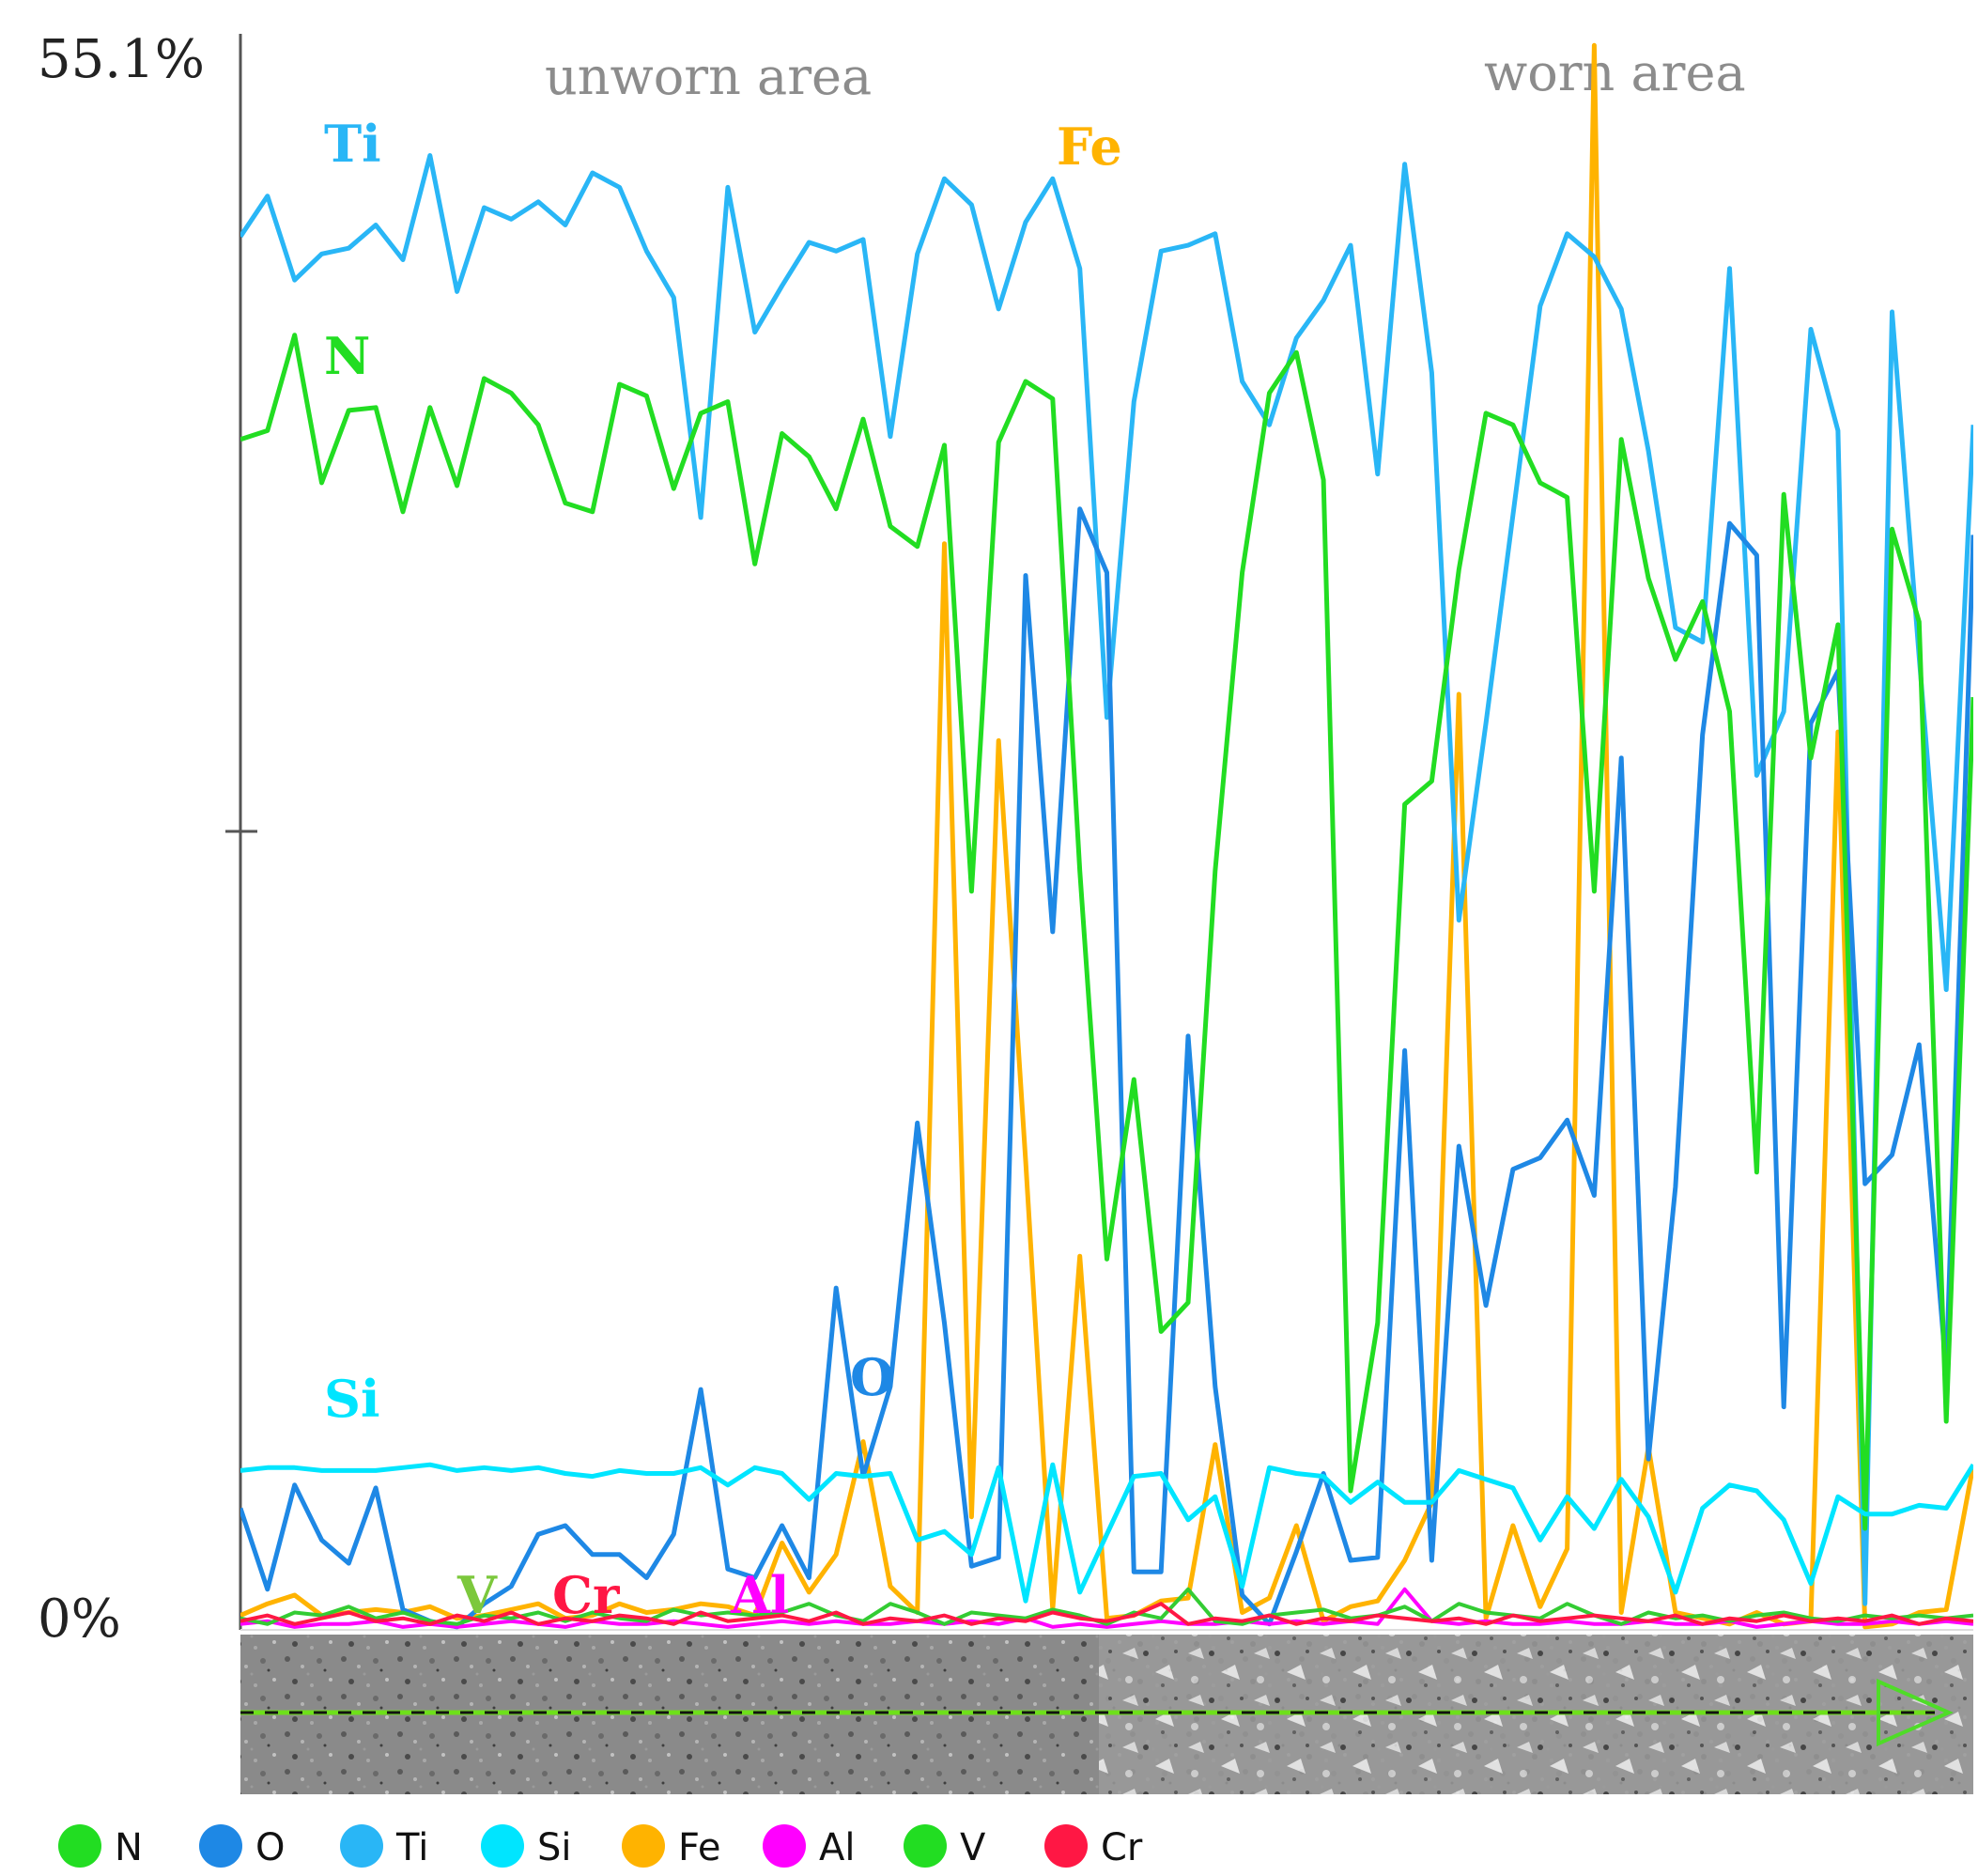  What do you see at coordinates (699, 1848) in the screenshot?
I see `legend-label-fe: Fe` at bounding box center [699, 1848].